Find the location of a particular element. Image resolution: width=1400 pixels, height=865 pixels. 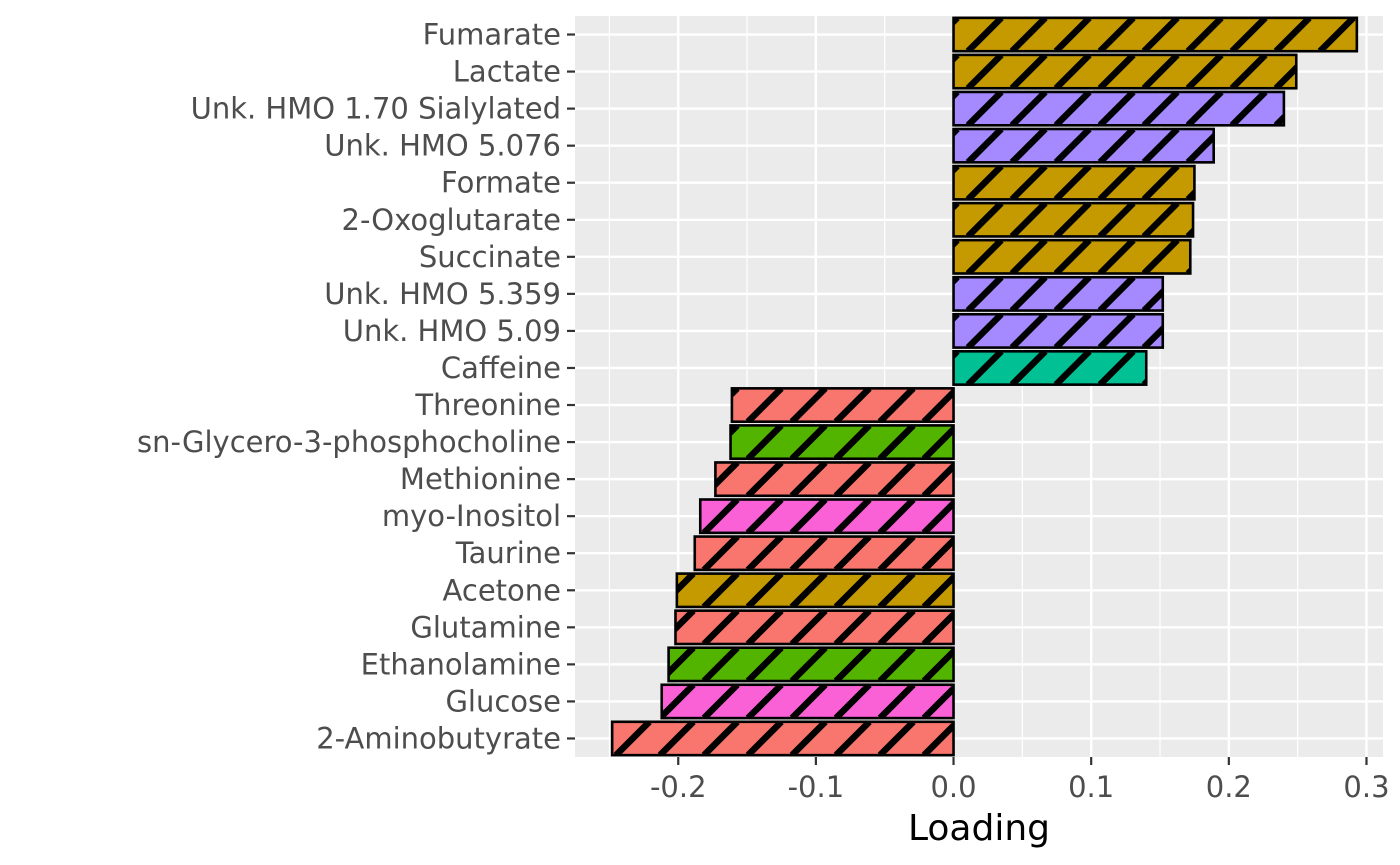

y-tick-label: Ethanolamine is located at coordinates (461, 664).